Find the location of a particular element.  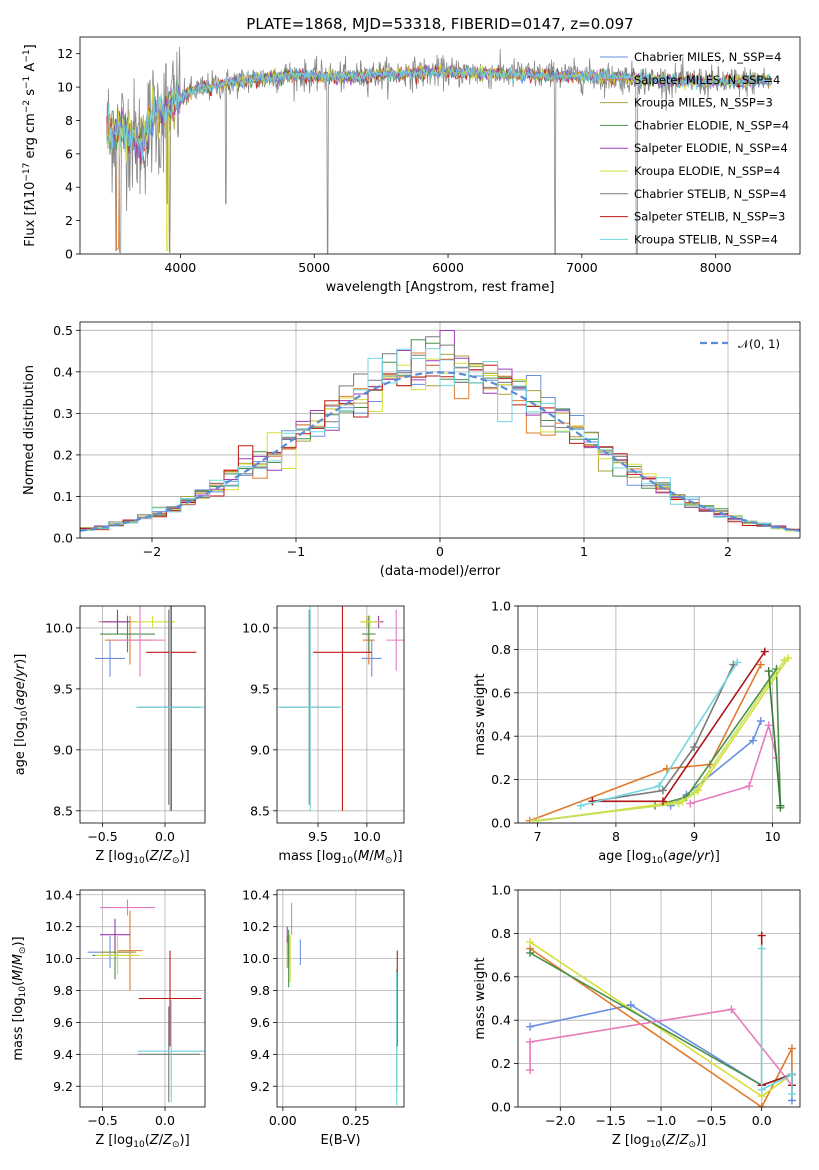

legend-entry: 𝒩(0, 1) is located at coordinates (759, 344).